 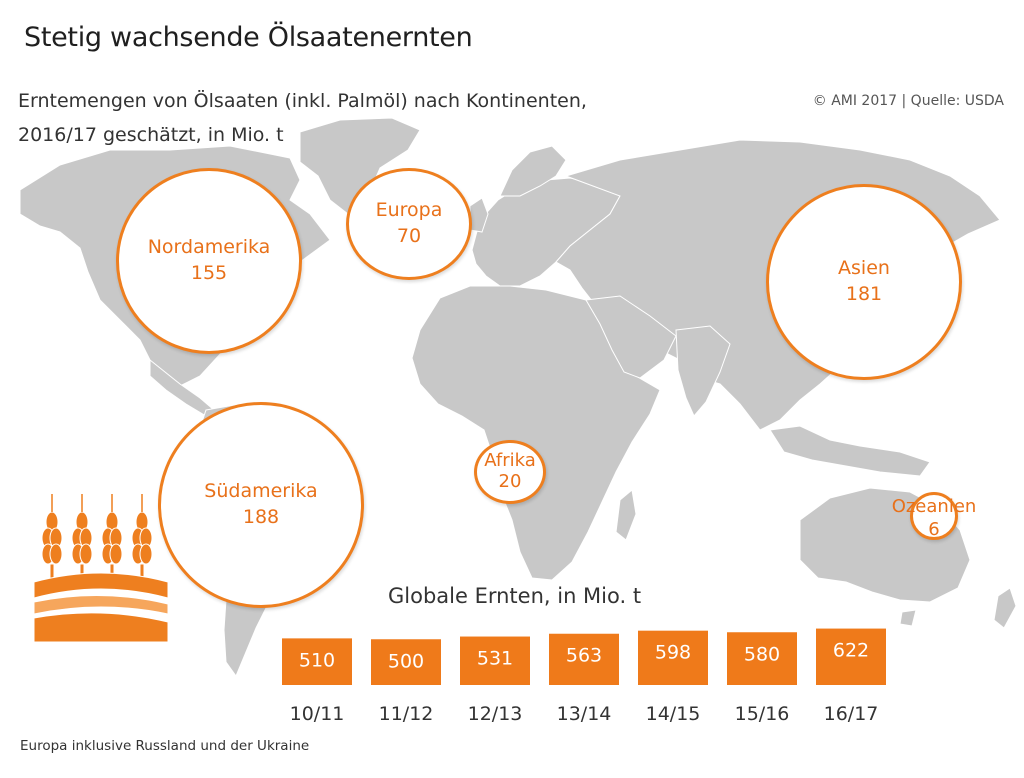 I want to click on bar-13/14, so click(x=584, y=659).